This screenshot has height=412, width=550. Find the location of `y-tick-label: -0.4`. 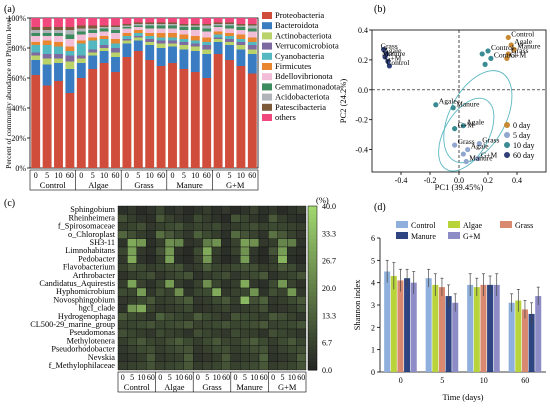

y-tick-label: -0.4 is located at coordinates (361, 150).